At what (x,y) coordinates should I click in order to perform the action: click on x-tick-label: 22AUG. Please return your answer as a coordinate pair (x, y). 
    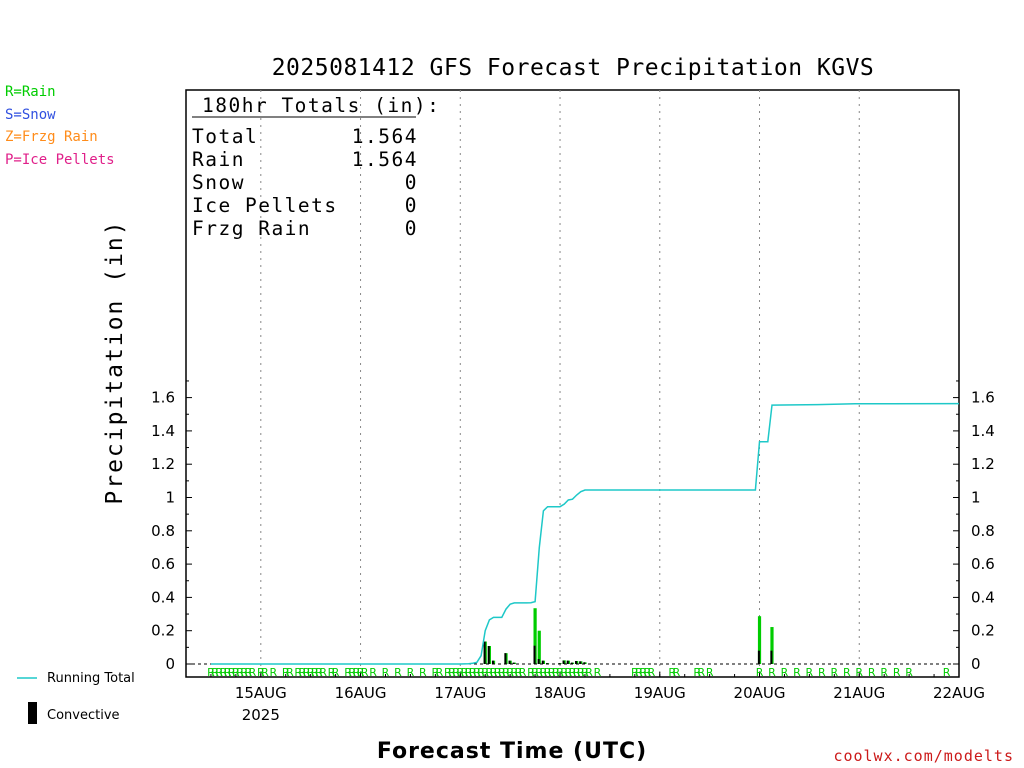
    Looking at the image, I should click on (959, 693).